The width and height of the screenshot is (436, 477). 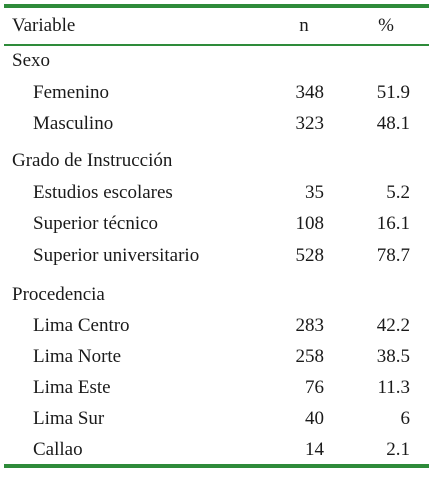 What do you see at coordinates (44, 25) in the screenshot?
I see `header-variable: Variable` at bounding box center [44, 25].